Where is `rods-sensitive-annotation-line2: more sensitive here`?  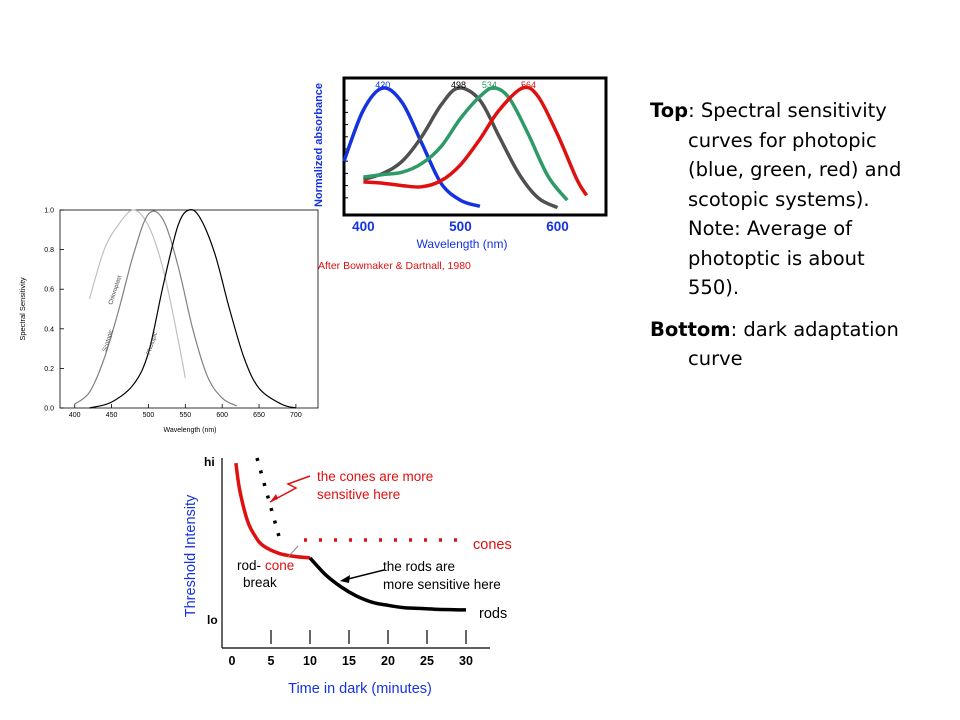 rods-sensitive-annotation-line2: more sensitive here is located at coordinates (442, 584).